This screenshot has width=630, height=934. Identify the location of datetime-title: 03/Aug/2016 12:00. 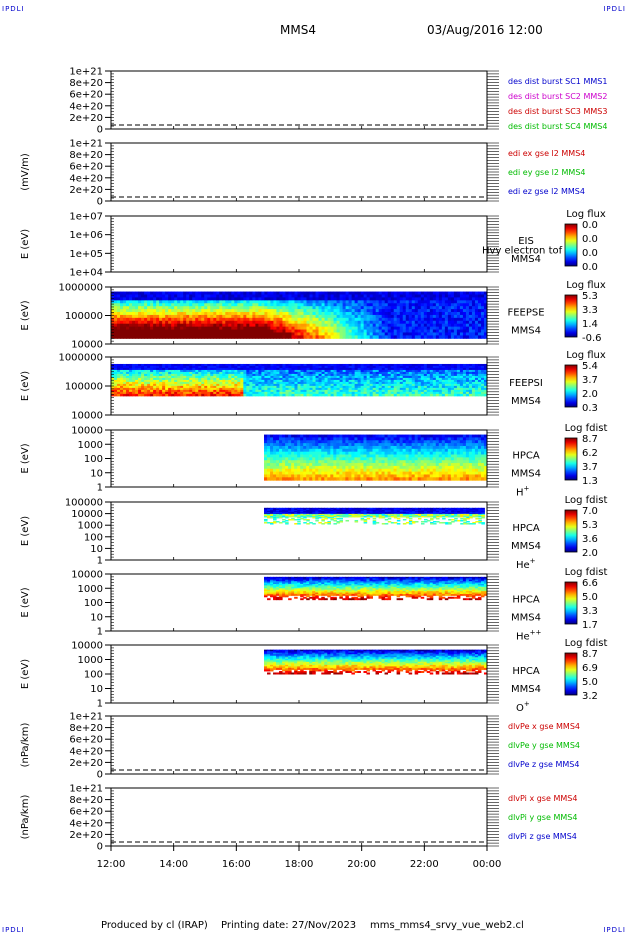
(485, 30).